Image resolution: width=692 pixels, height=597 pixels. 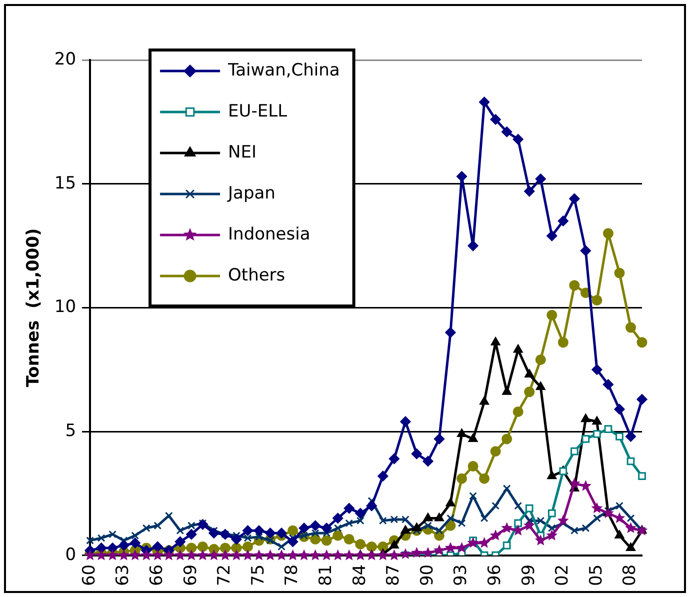 I want to click on x-tick-label: 87, so click(x=394, y=575).